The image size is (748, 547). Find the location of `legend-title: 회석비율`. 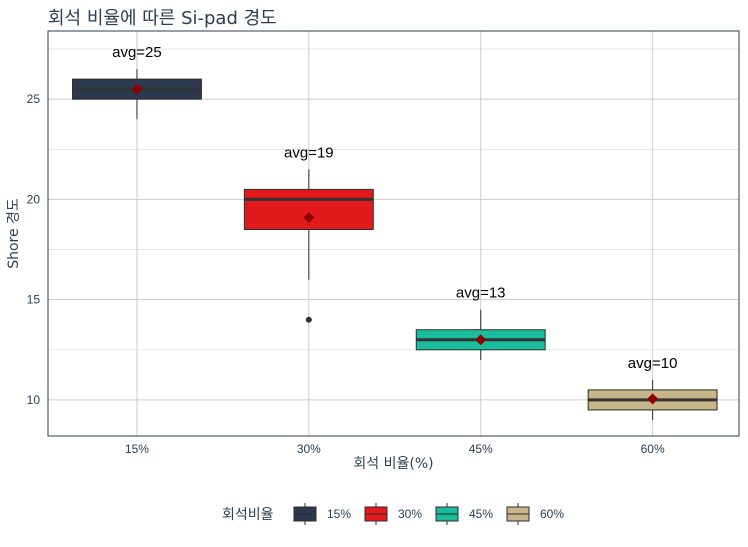

legend-title: 회석비율 is located at coordinates (248, 515).